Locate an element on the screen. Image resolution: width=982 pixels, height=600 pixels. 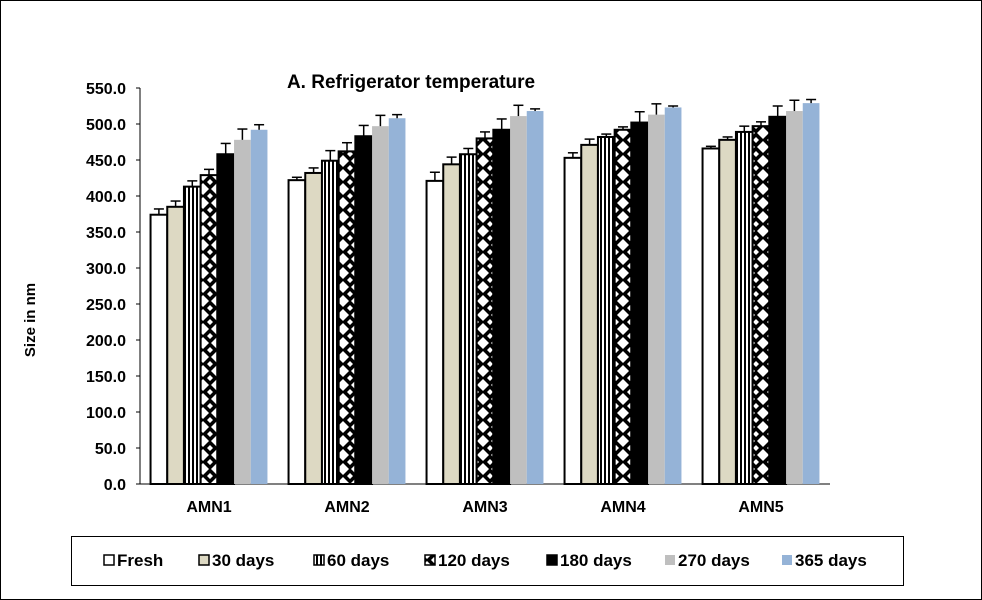
legend-swatch-180-days is located at coordinates (552, 560).